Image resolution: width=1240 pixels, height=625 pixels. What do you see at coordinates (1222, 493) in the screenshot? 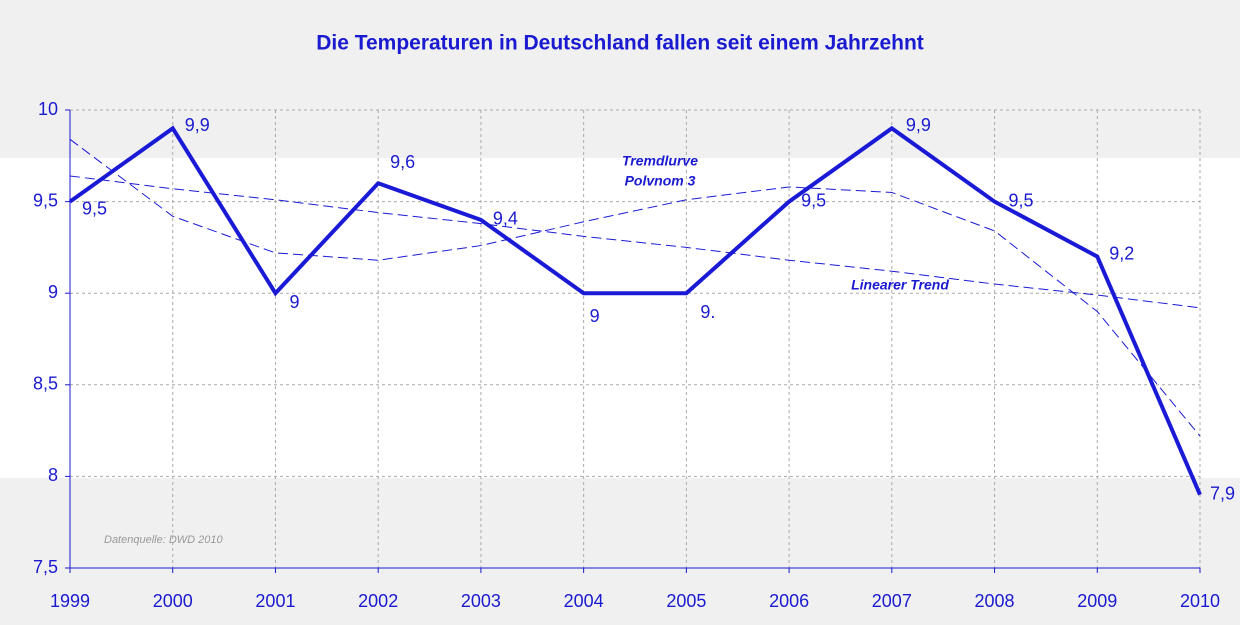
I see `data-label: 7,9` at bounding box center [1222, 493].